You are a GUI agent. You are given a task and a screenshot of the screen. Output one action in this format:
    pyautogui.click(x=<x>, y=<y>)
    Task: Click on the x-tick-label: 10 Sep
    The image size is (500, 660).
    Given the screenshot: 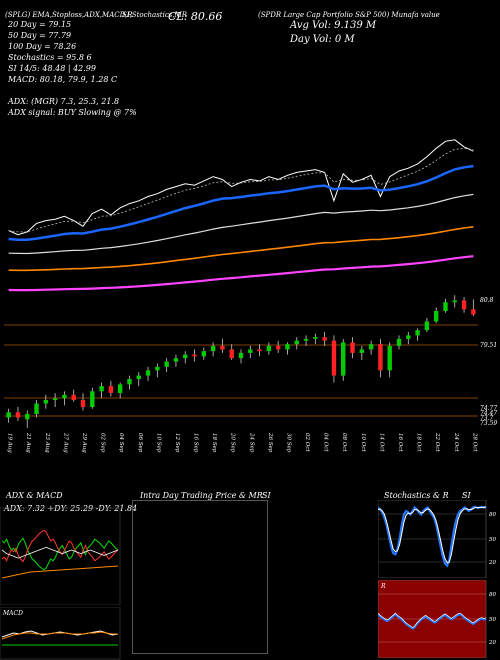 What is the action you would take?
    pyautogui.click(x=158, y=443)
    